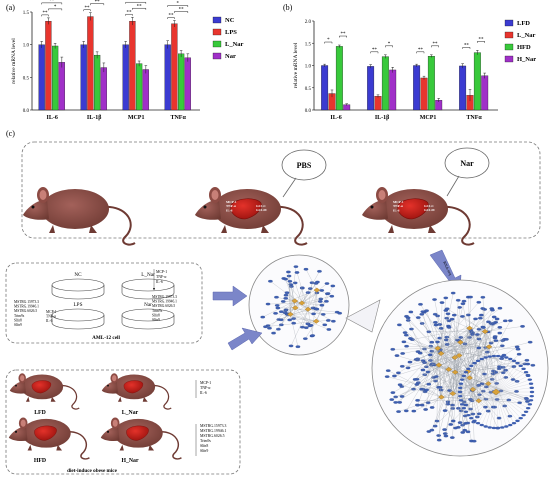 This screenshot has width=550, height=487. I want to click on mouse-ear-inner, so click(22, 378).